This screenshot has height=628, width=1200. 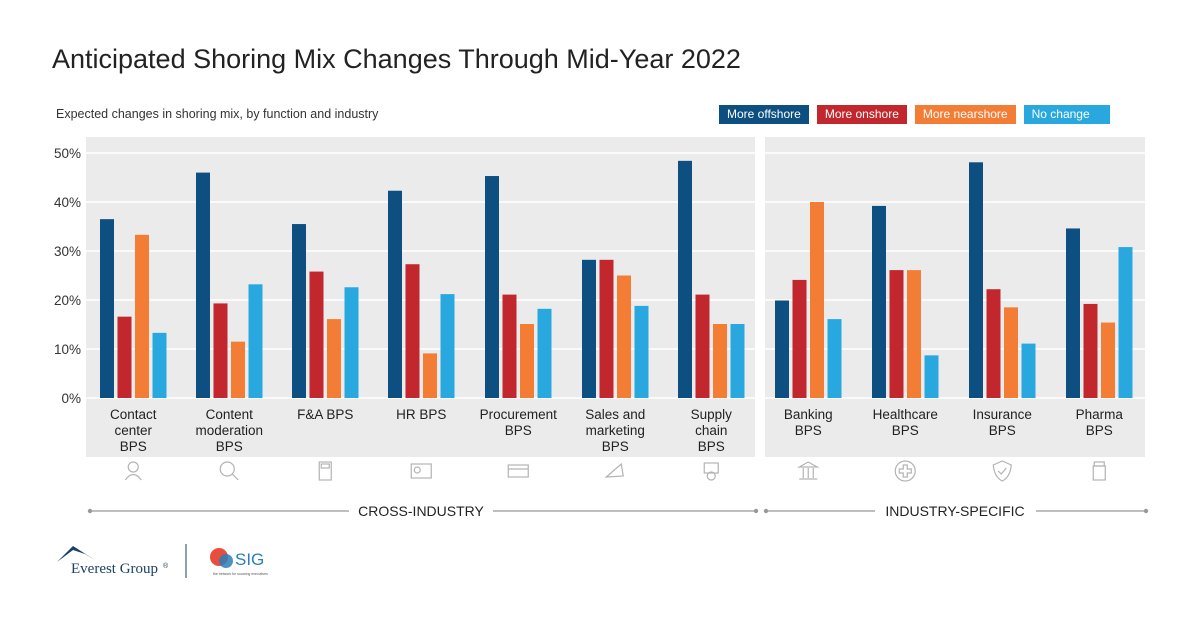 I want to click on y-tick-label: 0%, so click(x=71, y=398).